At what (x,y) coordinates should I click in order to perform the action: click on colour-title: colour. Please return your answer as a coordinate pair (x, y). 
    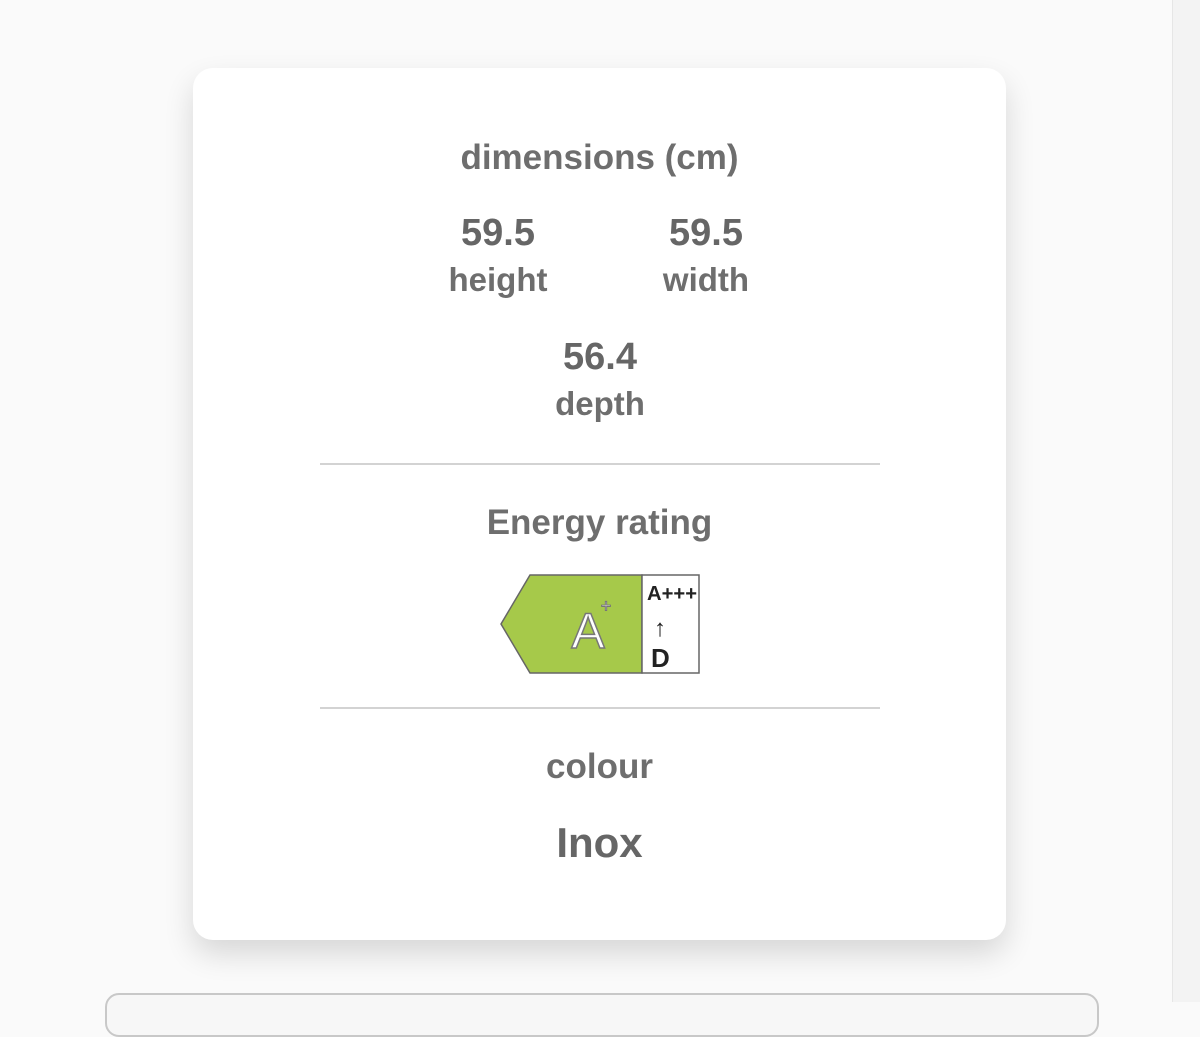
    Looking at the image, I should click on (599, 766).